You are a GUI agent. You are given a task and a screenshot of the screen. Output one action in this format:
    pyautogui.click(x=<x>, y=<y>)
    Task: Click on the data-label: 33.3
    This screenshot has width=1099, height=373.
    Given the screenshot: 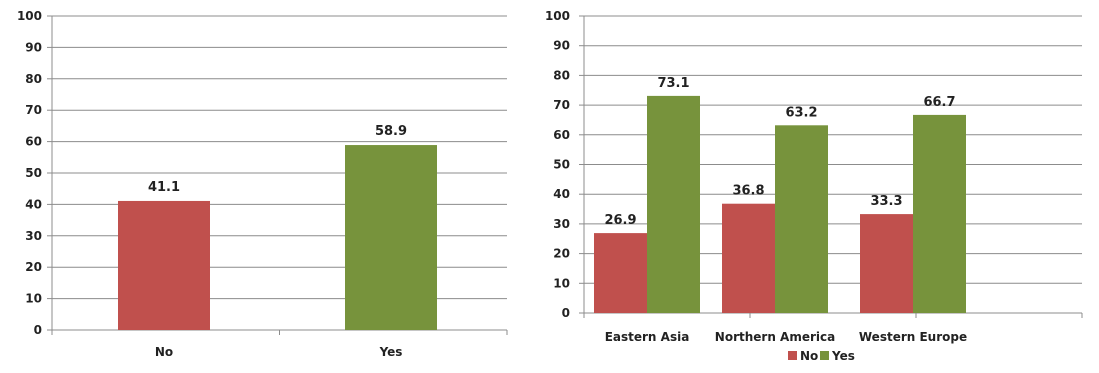 What is the action you would take?
    pyautogui.click(x=886, y=201)
    